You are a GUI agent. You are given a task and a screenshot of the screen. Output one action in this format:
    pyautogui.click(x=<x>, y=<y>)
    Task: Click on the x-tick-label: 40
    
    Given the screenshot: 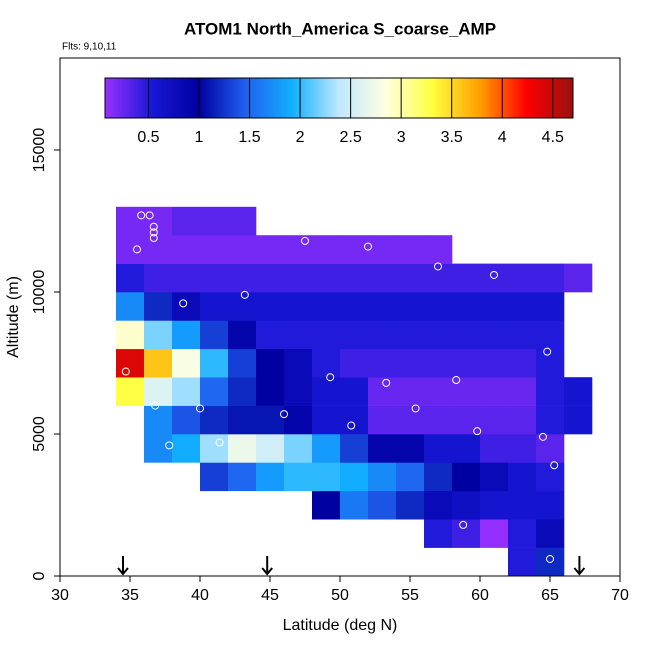 What is the action you would take?
    pyautogui.click(x=200, y=595)
    